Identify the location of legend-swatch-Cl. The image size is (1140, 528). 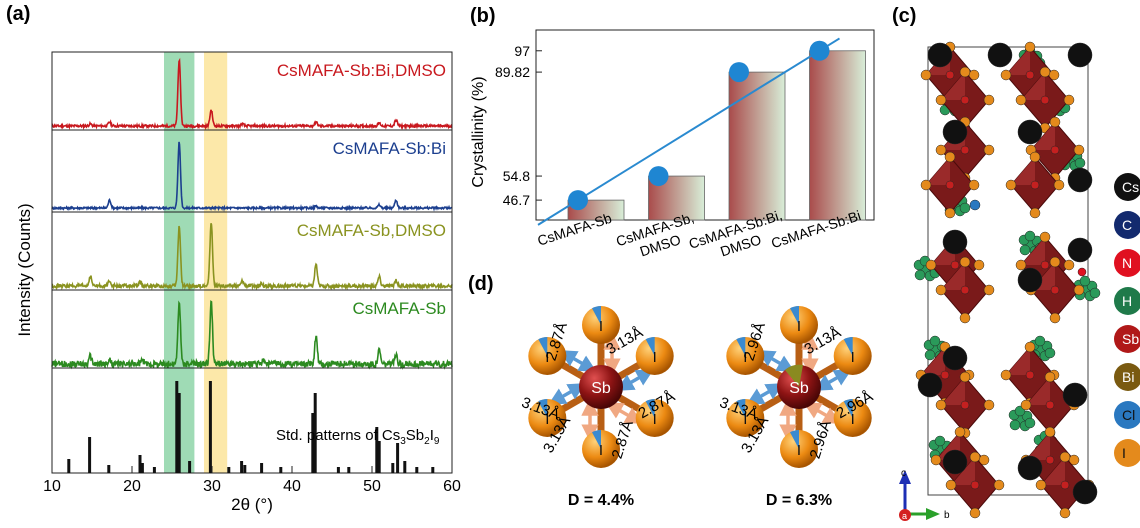
(1127, 415).